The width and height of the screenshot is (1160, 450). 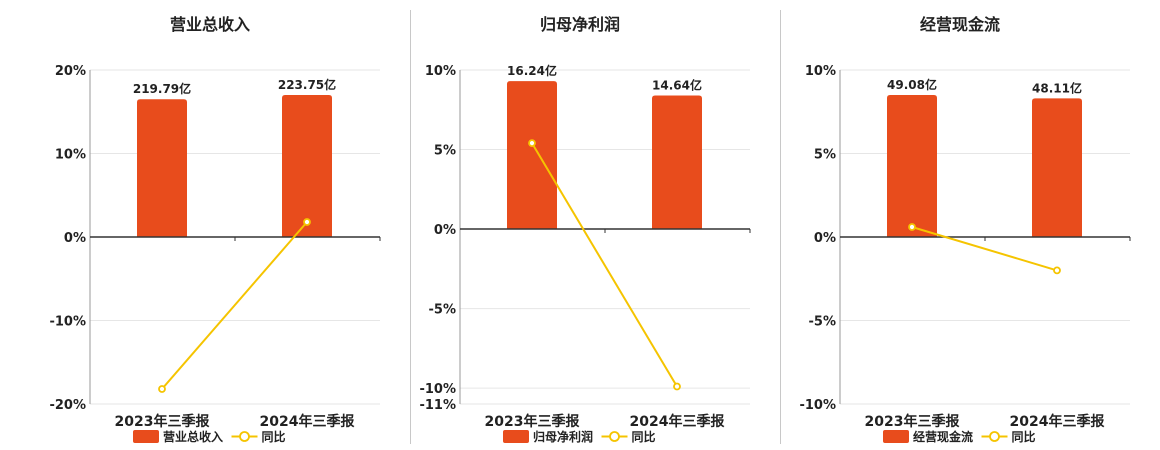 I want to click on bar-value-label: 16.24亿, so click(x=532, y=70).